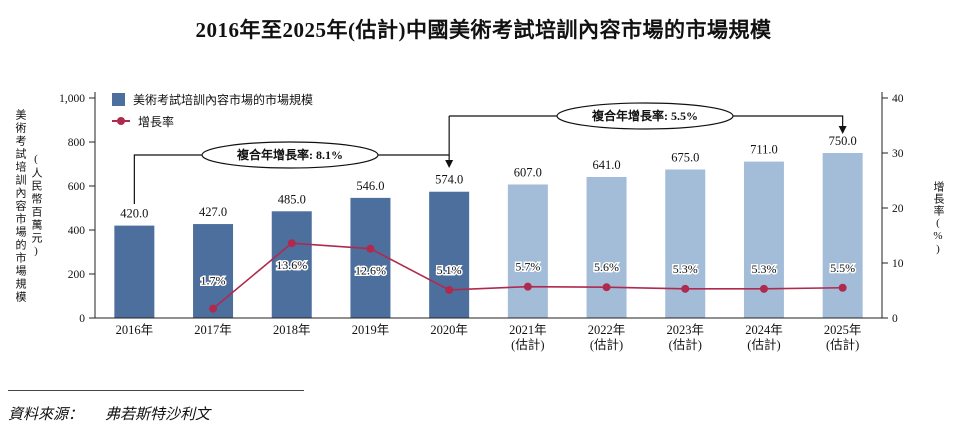  Describe the element at coordinates (292, 199) in the screenshot. I see `bar-value-label: 485.0` at that location.